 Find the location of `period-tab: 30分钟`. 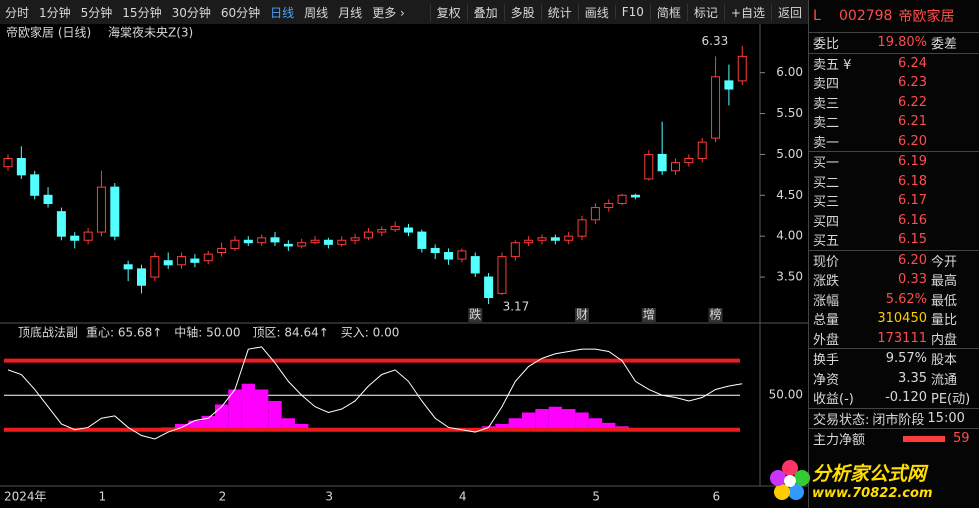

period-tab: 30分钟 is located at coordinates (191, 12).